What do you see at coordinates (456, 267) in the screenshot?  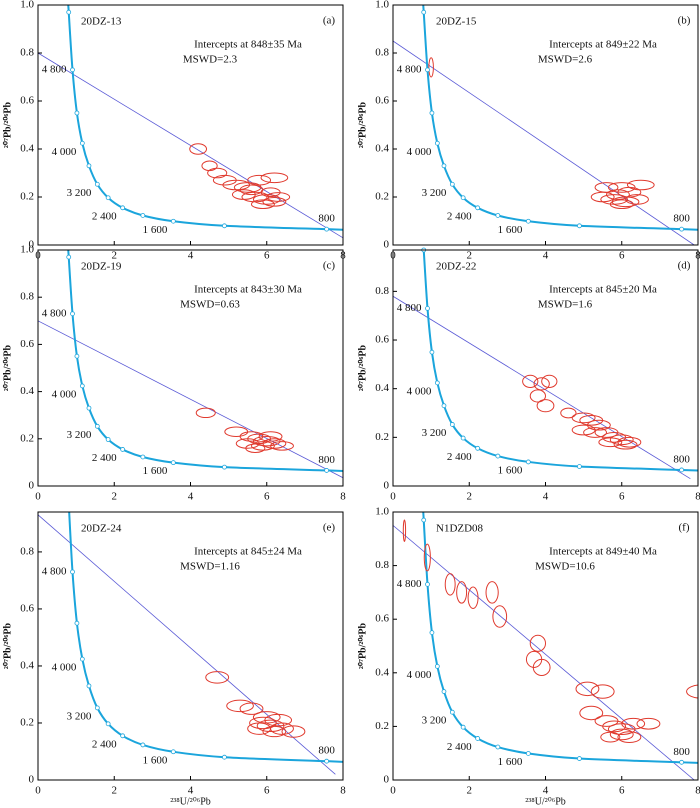 I see `sample-name: 20DZ-22` at bounding box center [456, 267].